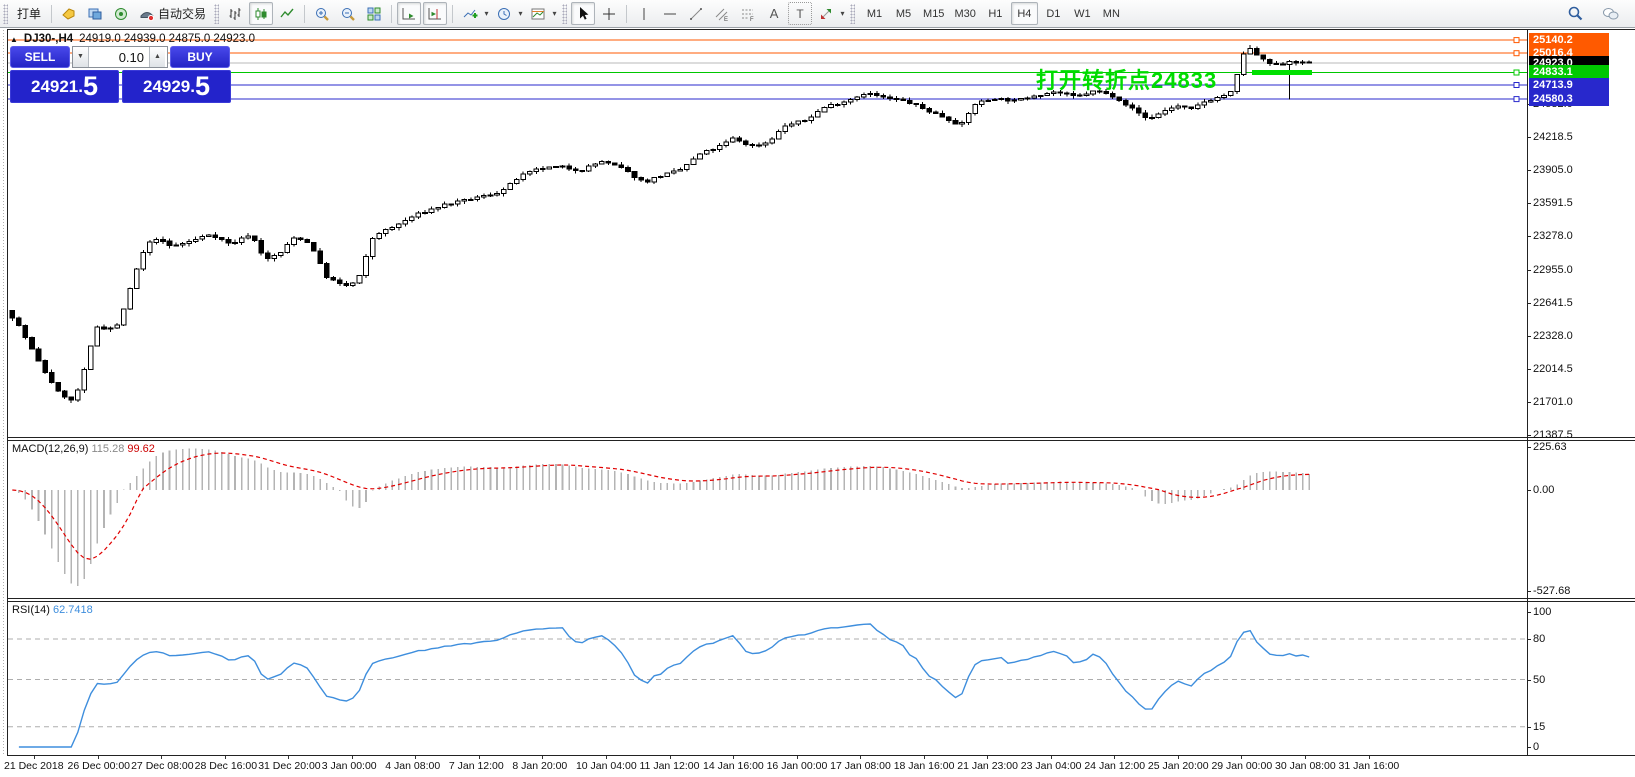 This screenshot has height=777, width=1635. What do you see at coordinates (722, 13) in the screenshot?
I see `equidistant-channel-tool-icon: E` at bounding box center [722, 13].